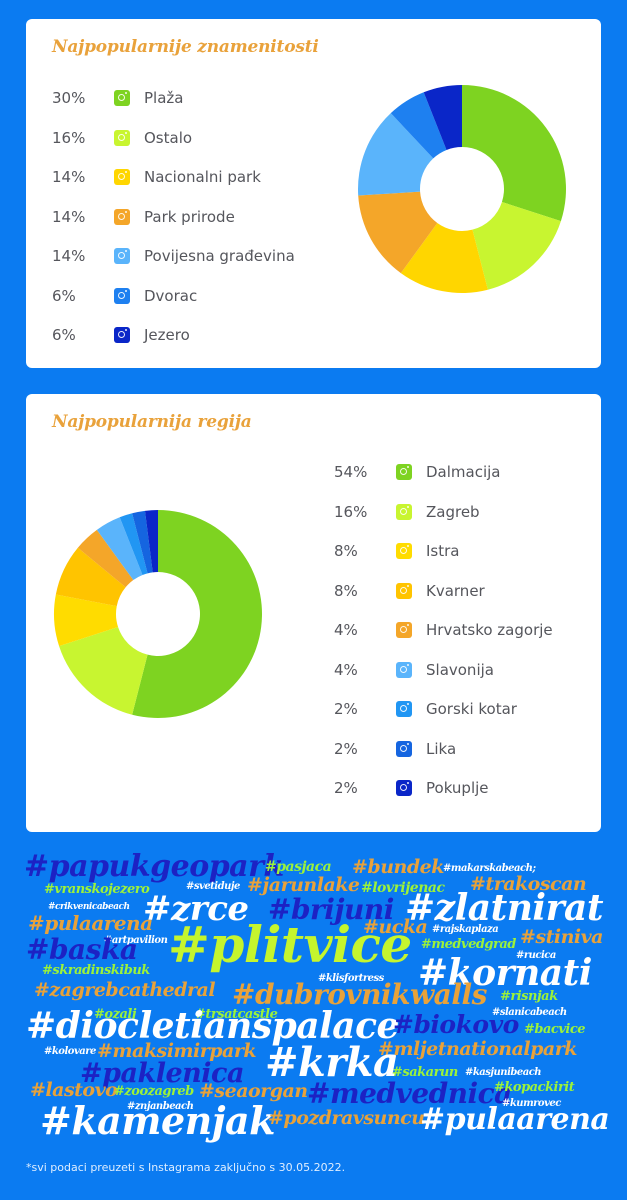 Image resolution: width=627 pixels, height=1200 pixels. Describe the element at coordinates (74, 1090) in the screenshot. I see `hashtag: #lastovo` at that location.